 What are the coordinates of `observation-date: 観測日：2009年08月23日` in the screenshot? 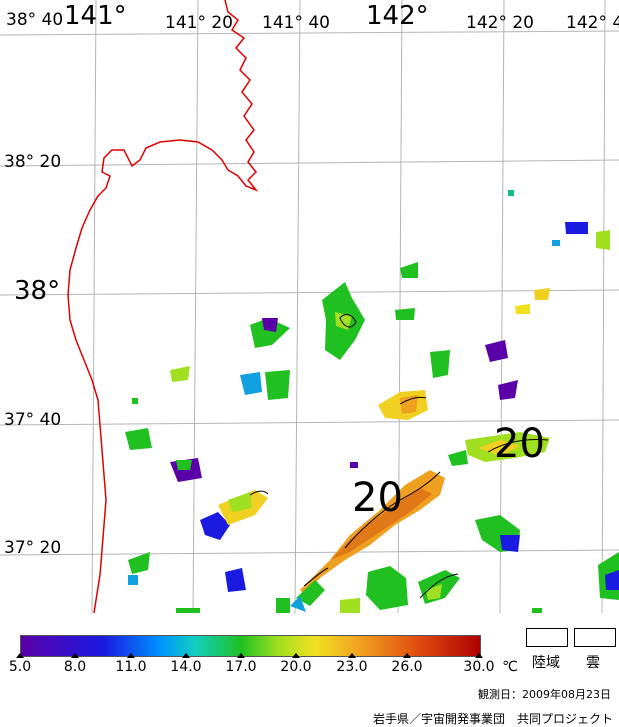 It's located at (544, 694).